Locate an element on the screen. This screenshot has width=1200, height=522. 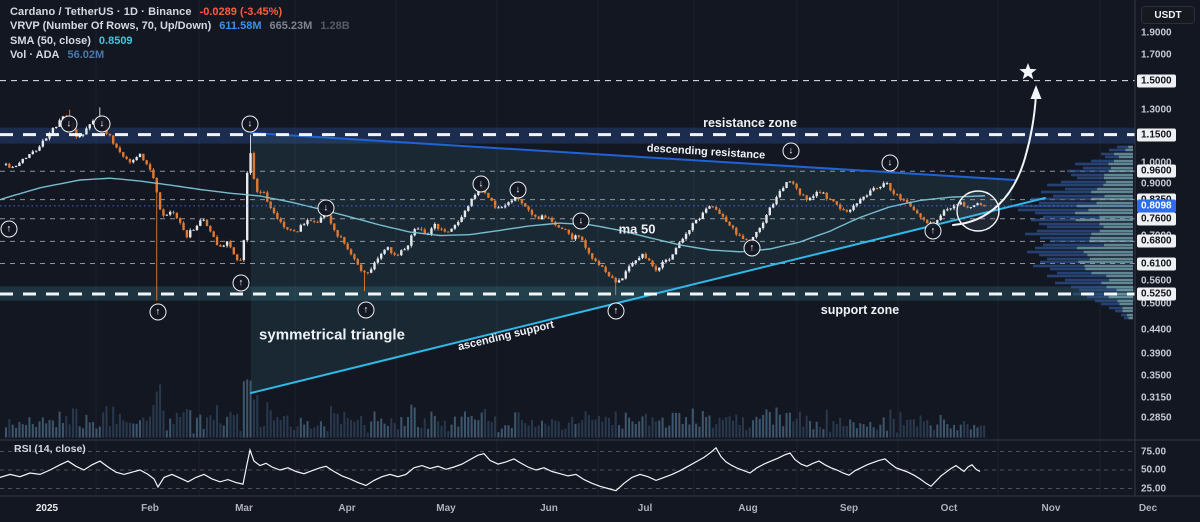
vrvp-total-value: 1.28B is located at coordinates (335, 26).